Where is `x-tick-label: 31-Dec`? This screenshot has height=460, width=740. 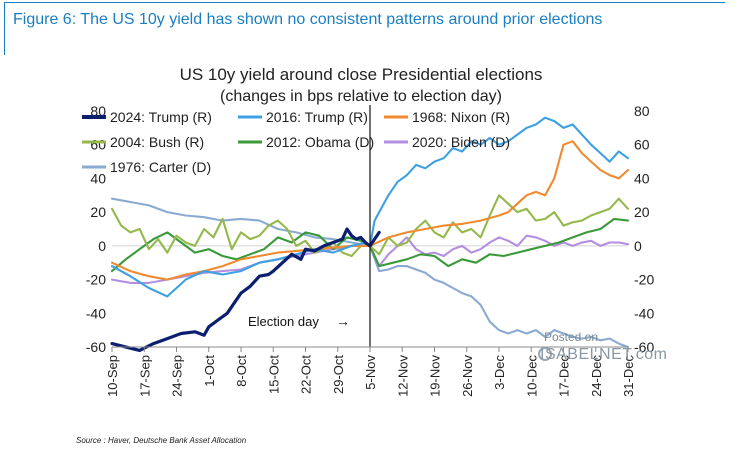 x-tick-label: 31-Dec is located at coordinates (628, 376).